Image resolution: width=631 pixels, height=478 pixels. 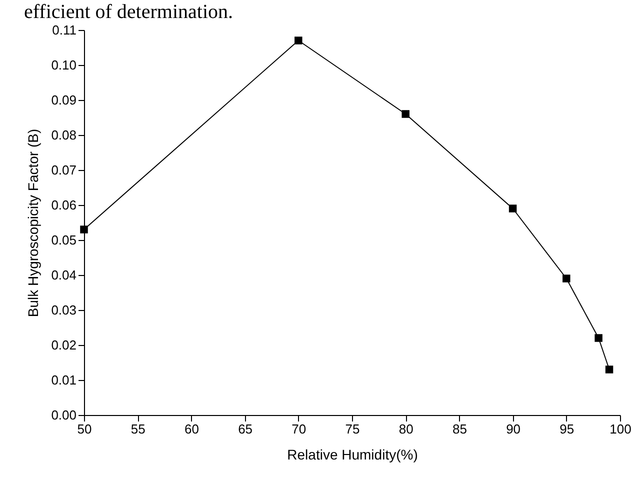 What do you see at coordinates (513, 429) in the screenshot?
I see `x-tick-label: 90` at bounding box center [513, 429].